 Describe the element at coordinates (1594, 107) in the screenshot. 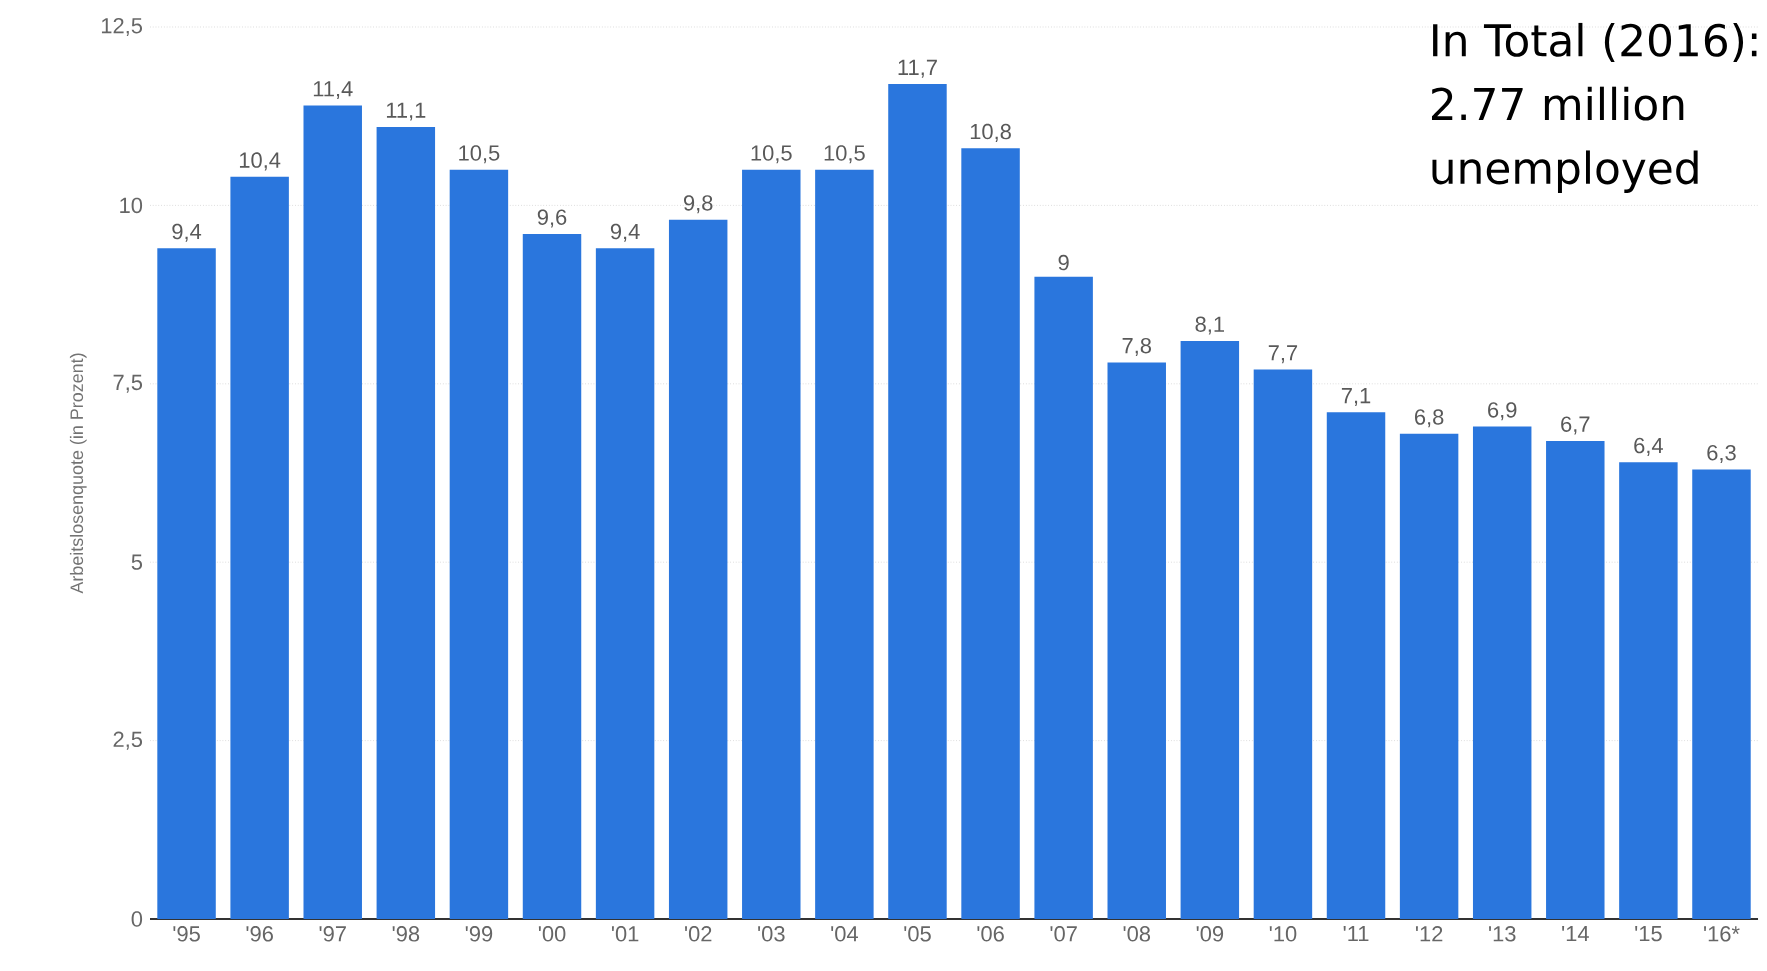

I see `annotation: In Total (2016): 2.77 million unemployed` at that location.